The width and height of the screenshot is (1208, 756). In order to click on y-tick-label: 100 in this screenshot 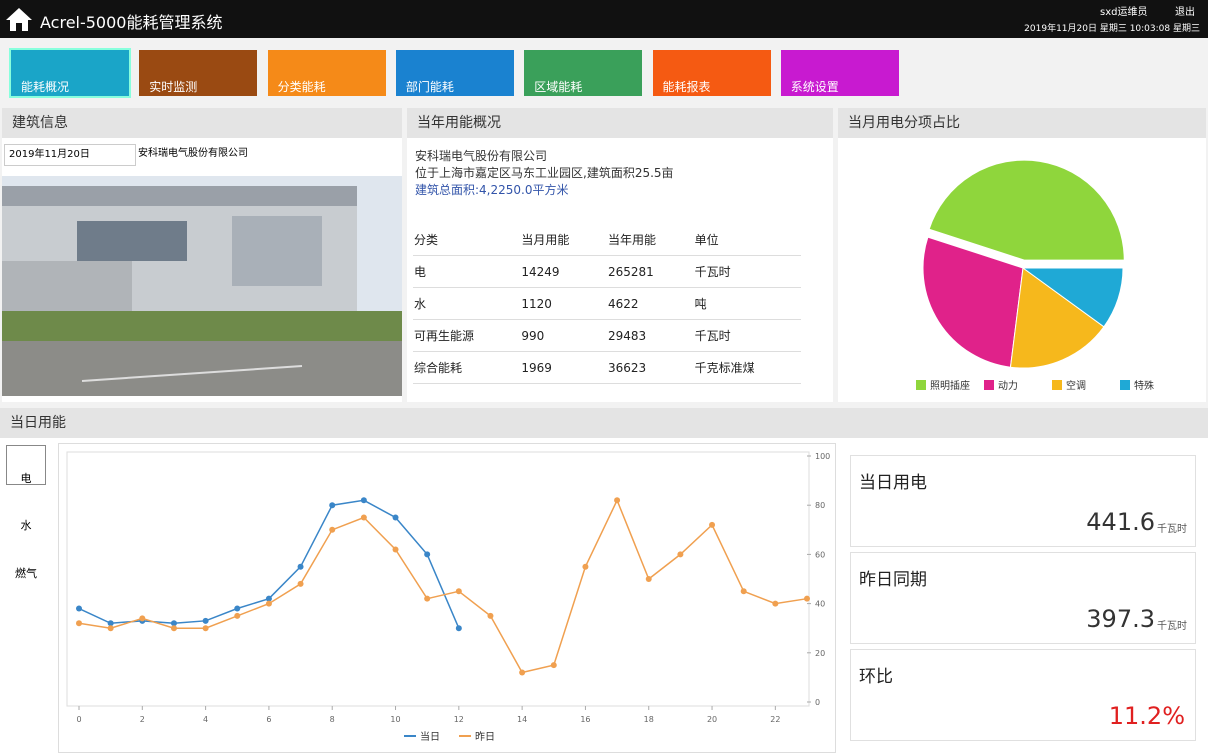, I will do `click(822, 456)`.